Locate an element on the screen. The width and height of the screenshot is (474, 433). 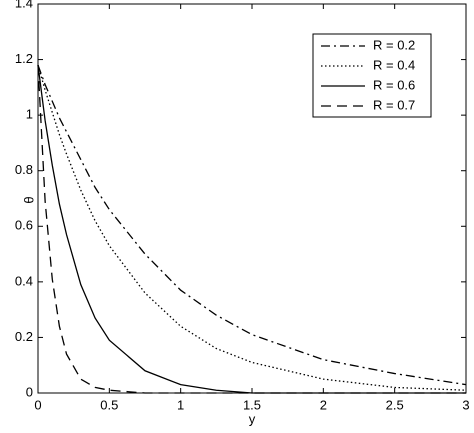
legend-box is located at coordinates (372, 75).